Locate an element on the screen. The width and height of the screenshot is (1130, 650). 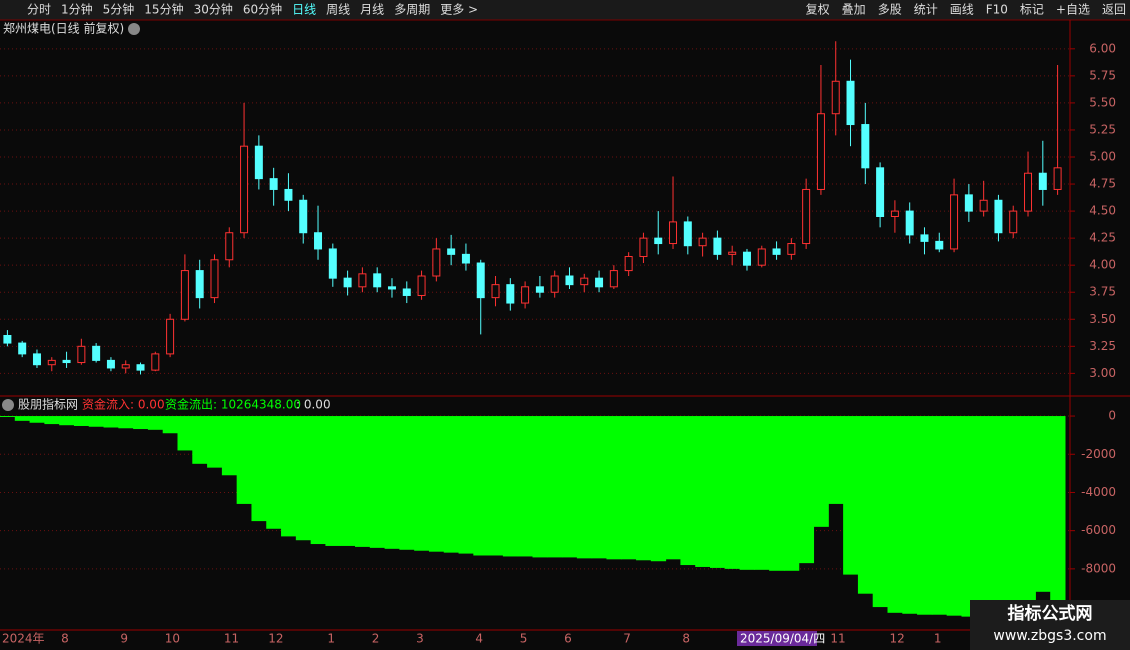
y-tick-label: 5.25 is located at coordinates (1102, 129).